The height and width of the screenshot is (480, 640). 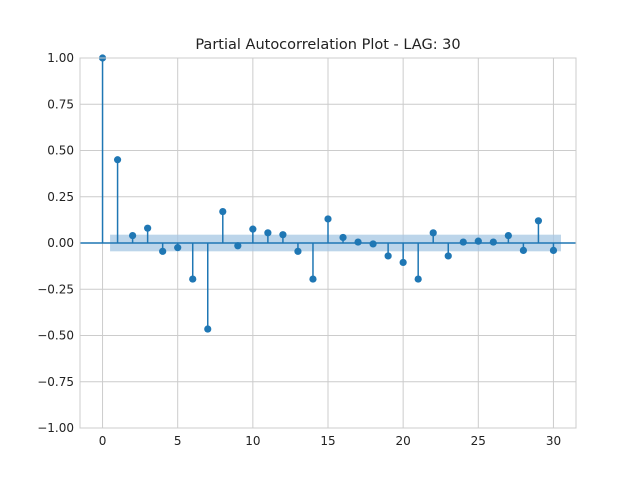 I want to click on x-tick-label: 0, so click(x=103, y=441).